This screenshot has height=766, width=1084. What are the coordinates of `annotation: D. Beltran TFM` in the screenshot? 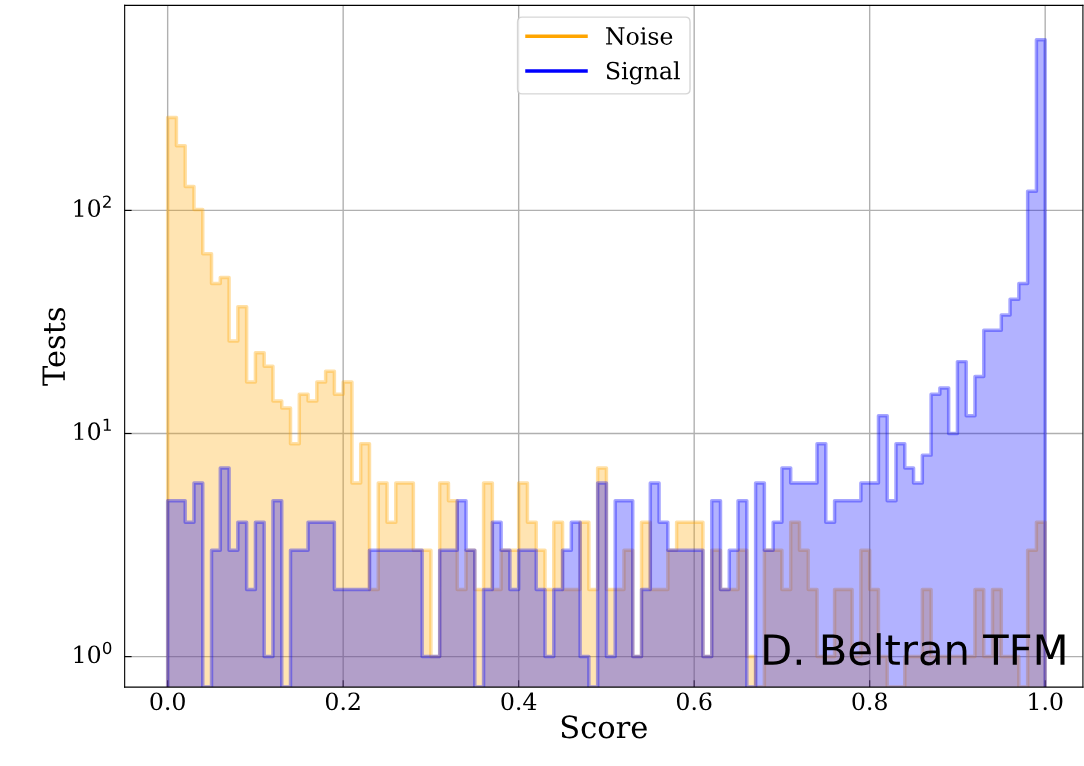 It's located at (914, 649).